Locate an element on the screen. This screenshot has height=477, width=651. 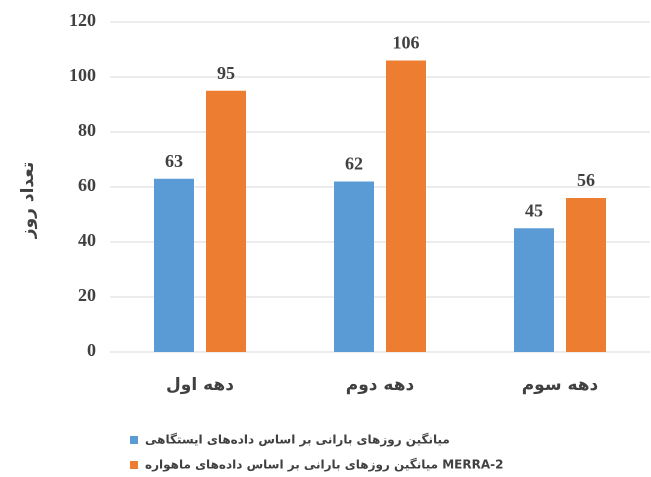
data-label: 45 is located at coordinates (534, 210).